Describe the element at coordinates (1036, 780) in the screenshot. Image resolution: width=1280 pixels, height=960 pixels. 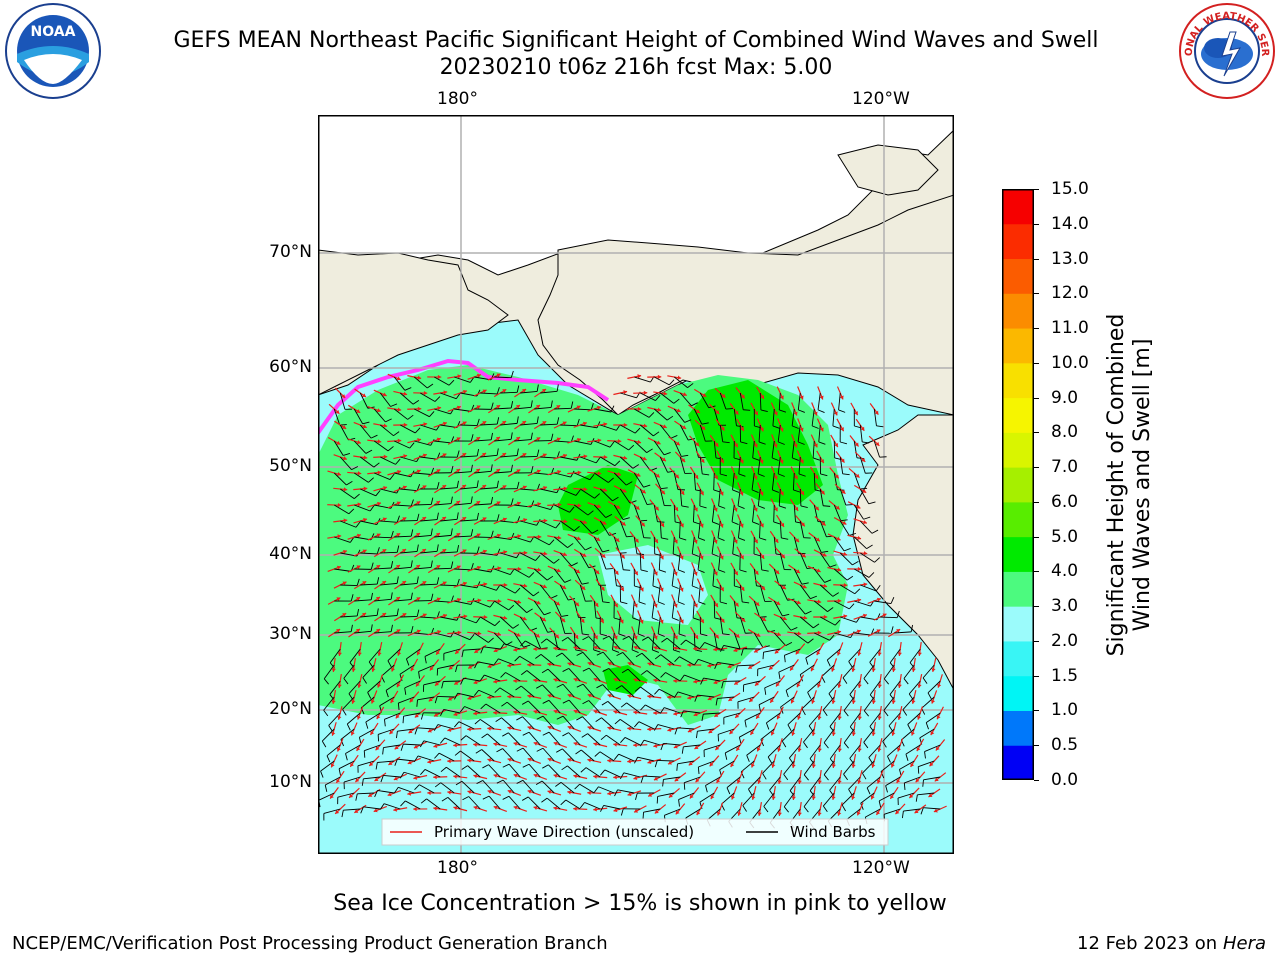
I see `colorbar-tick-mark` at that location.